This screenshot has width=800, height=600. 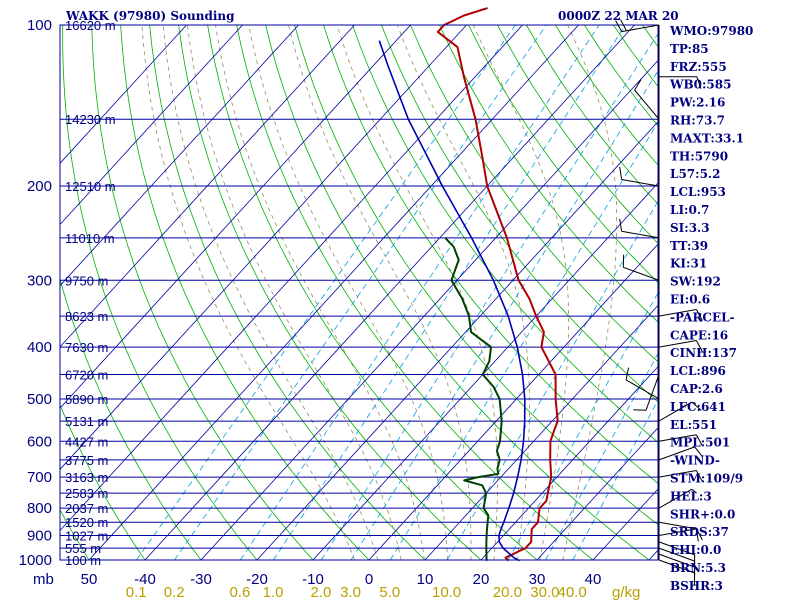 What do you see at coordinates (90, 186) in the screenshot?
I see `height-label: 12510 m` at bounding box center [90, 186].